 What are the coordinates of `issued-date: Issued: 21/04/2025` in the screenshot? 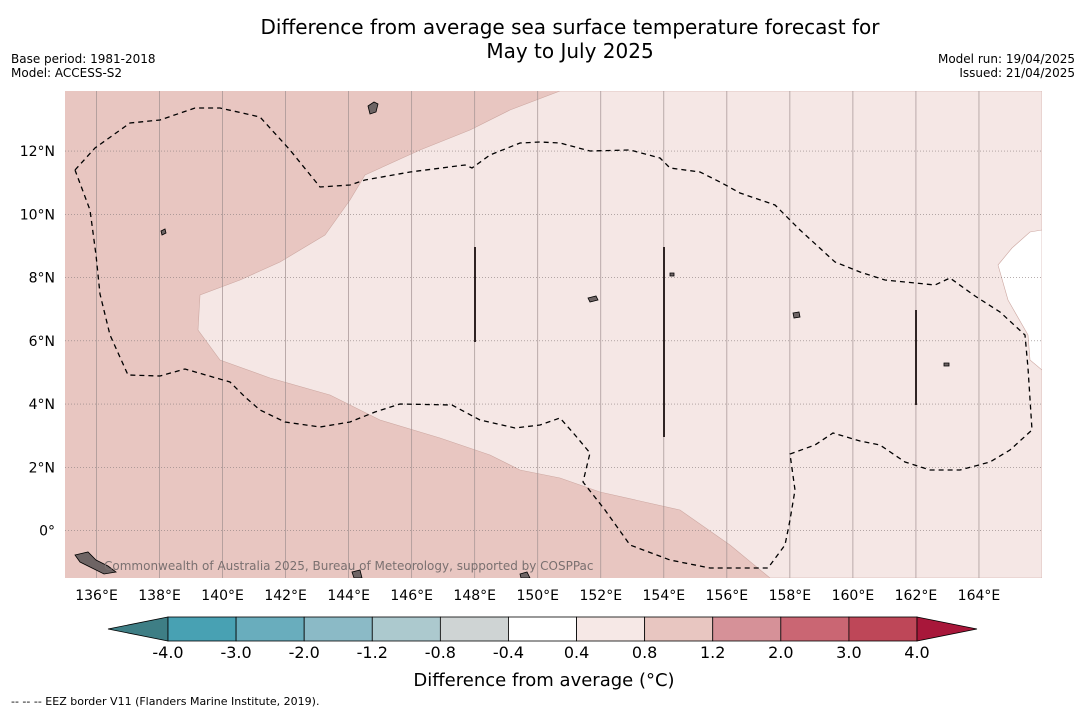 It's located at (1017, 73).